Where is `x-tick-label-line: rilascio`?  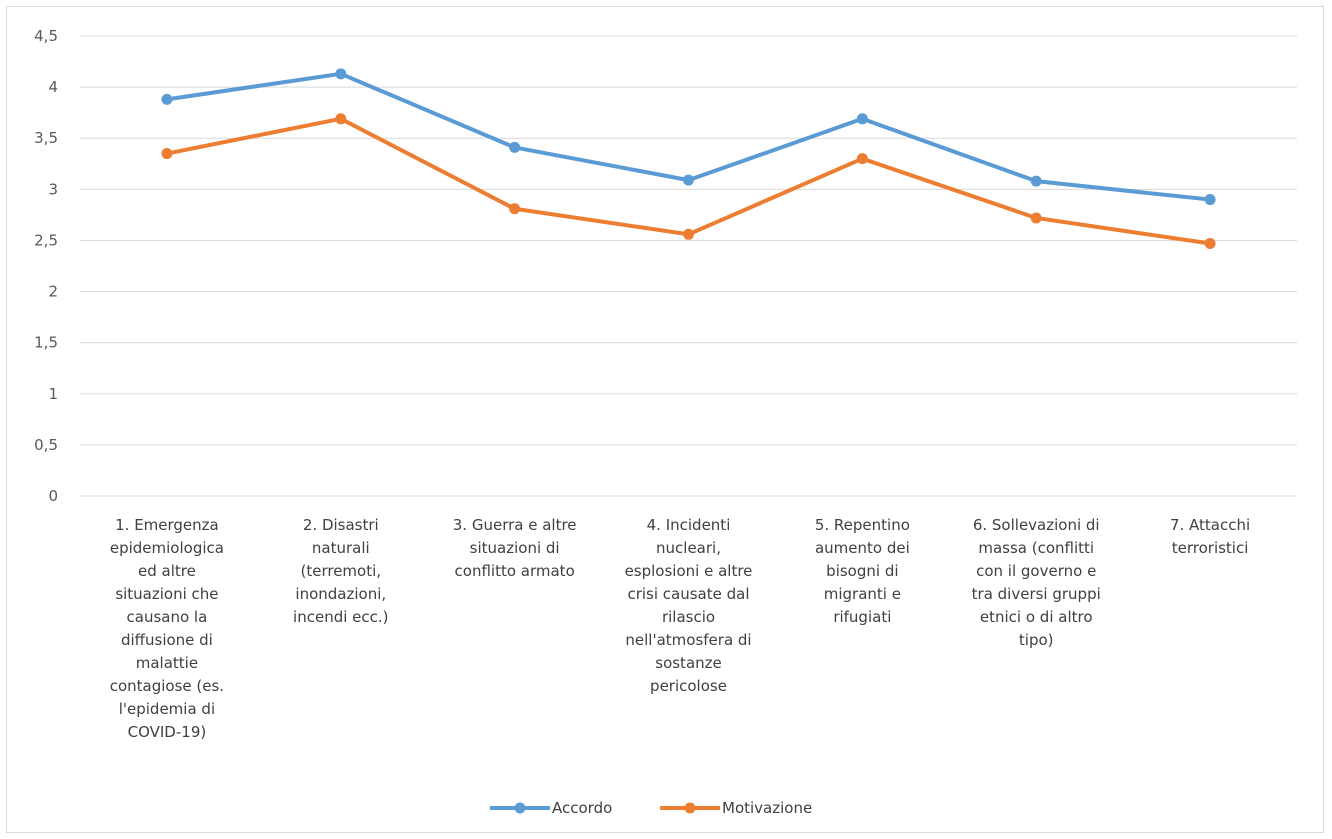
x-tick-label-line: rilascio is located at coordinates (688, 617).